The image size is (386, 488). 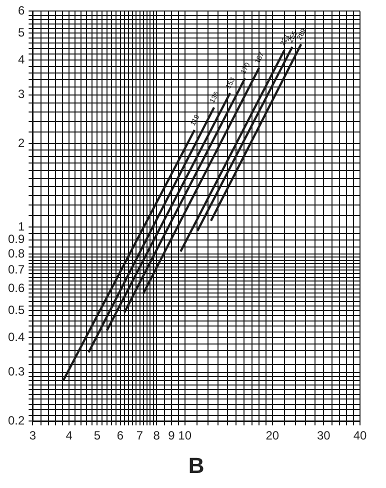 What do you see at coordinates (185, 435) in the screenshot?
I see `x-tick-label: 10` at bounding box center [185, 435].